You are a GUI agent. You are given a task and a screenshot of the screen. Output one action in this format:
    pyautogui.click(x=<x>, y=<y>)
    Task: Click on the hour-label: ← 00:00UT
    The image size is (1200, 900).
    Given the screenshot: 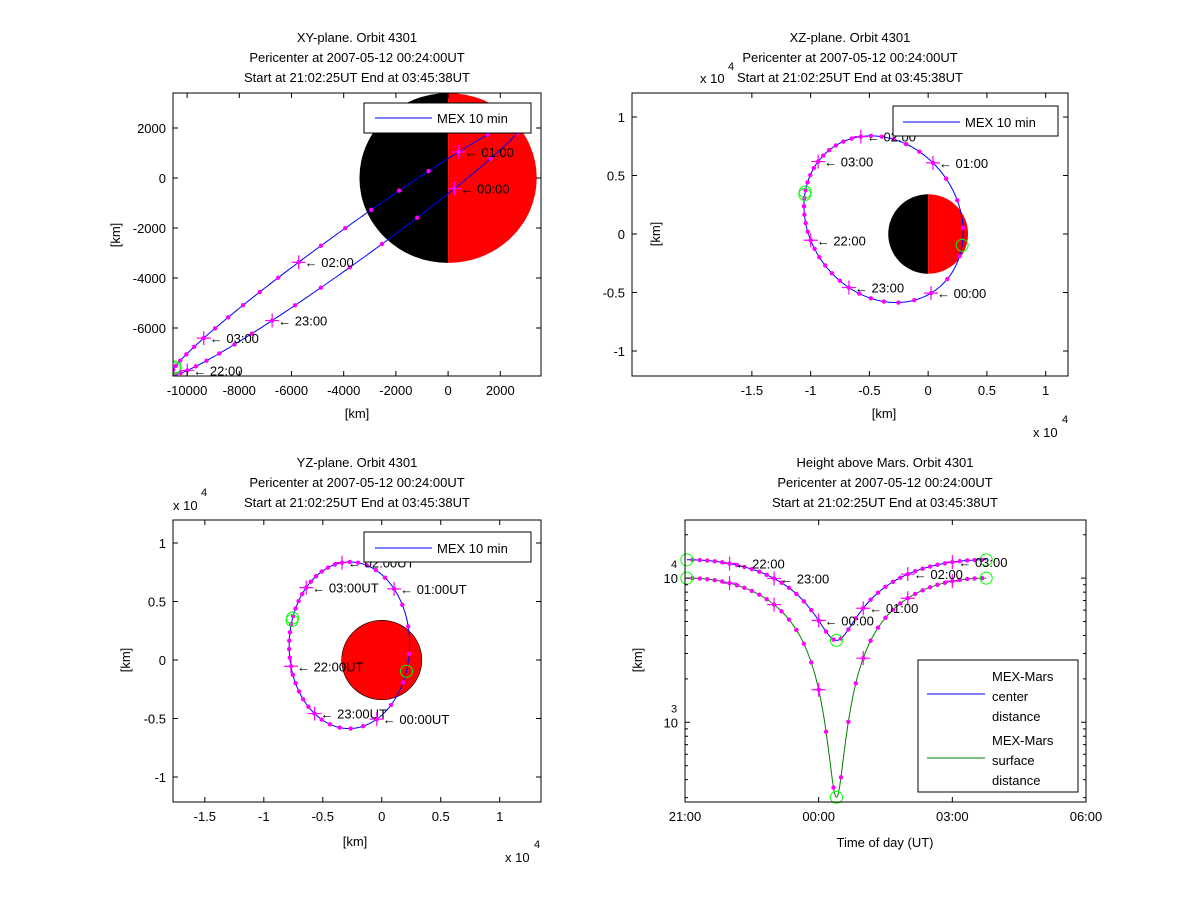 What is the action you would take?
    pyautogui.click(x=416, y=719)
    